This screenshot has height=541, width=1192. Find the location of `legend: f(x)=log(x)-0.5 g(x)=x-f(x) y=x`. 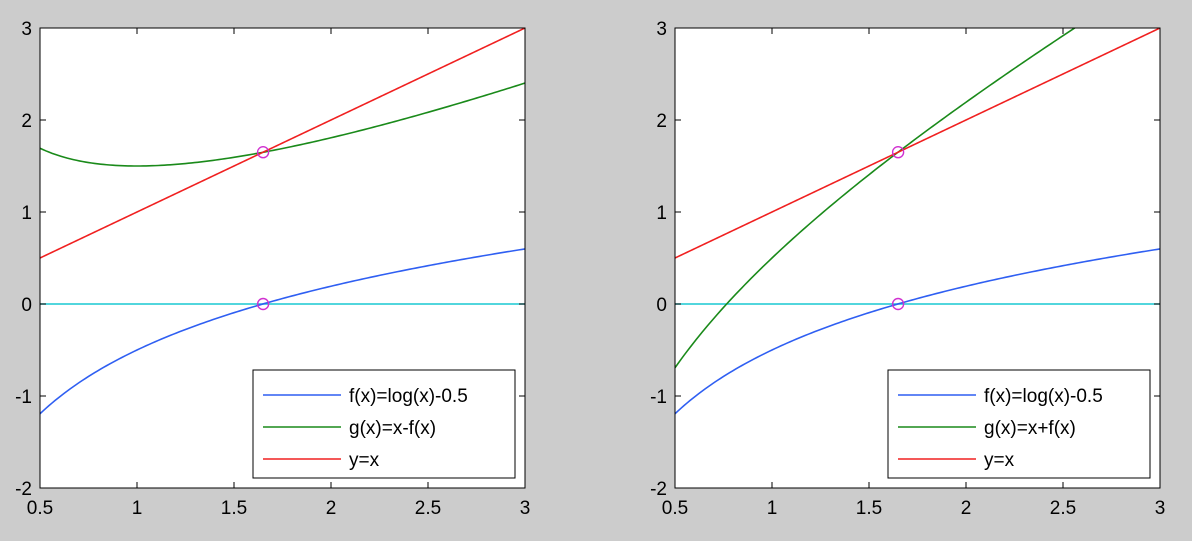

legend: f(x)=log(x)-0.5 g(x)=x-f(x) y=x is located at coordinates (384, 424).